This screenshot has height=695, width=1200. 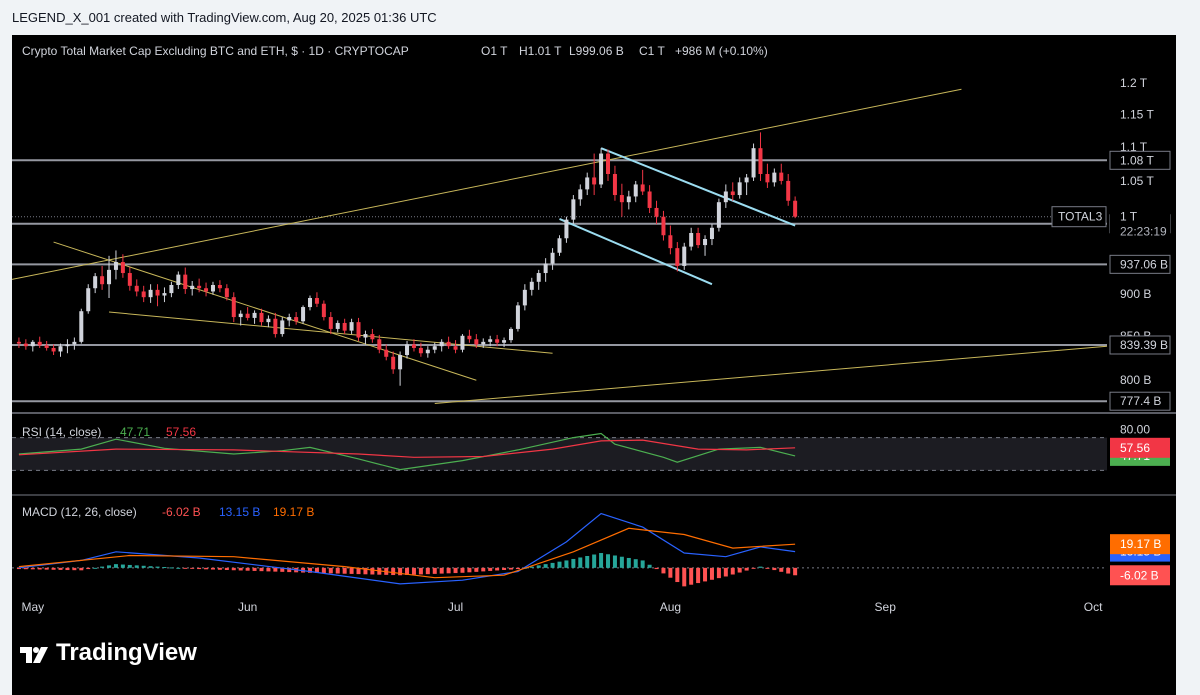 I want to click on macd-series-line, so click(x=407, y=548).